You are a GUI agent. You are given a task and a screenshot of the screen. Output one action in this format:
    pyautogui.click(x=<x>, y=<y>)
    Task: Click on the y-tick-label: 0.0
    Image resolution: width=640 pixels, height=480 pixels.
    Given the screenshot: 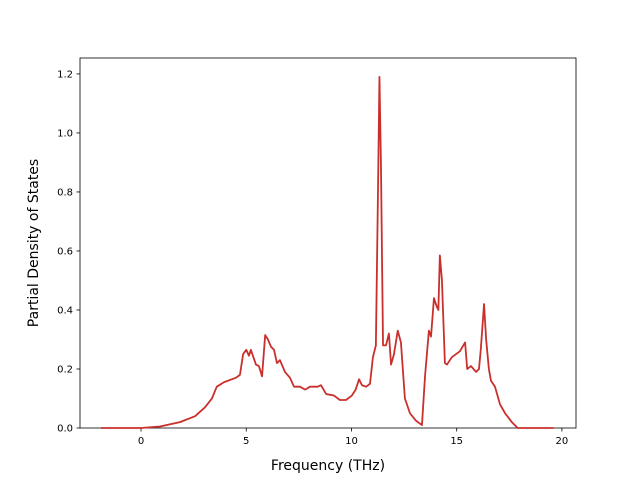 What is the action you would take?
    pyautogui.click(x=65, y=429)
    